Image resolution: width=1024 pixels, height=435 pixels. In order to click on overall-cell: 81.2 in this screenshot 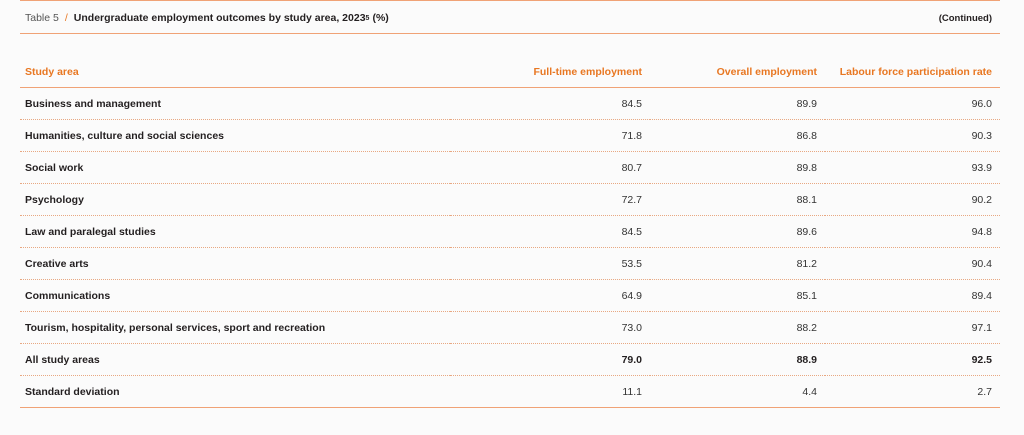, I will do `click(737, 263)`.